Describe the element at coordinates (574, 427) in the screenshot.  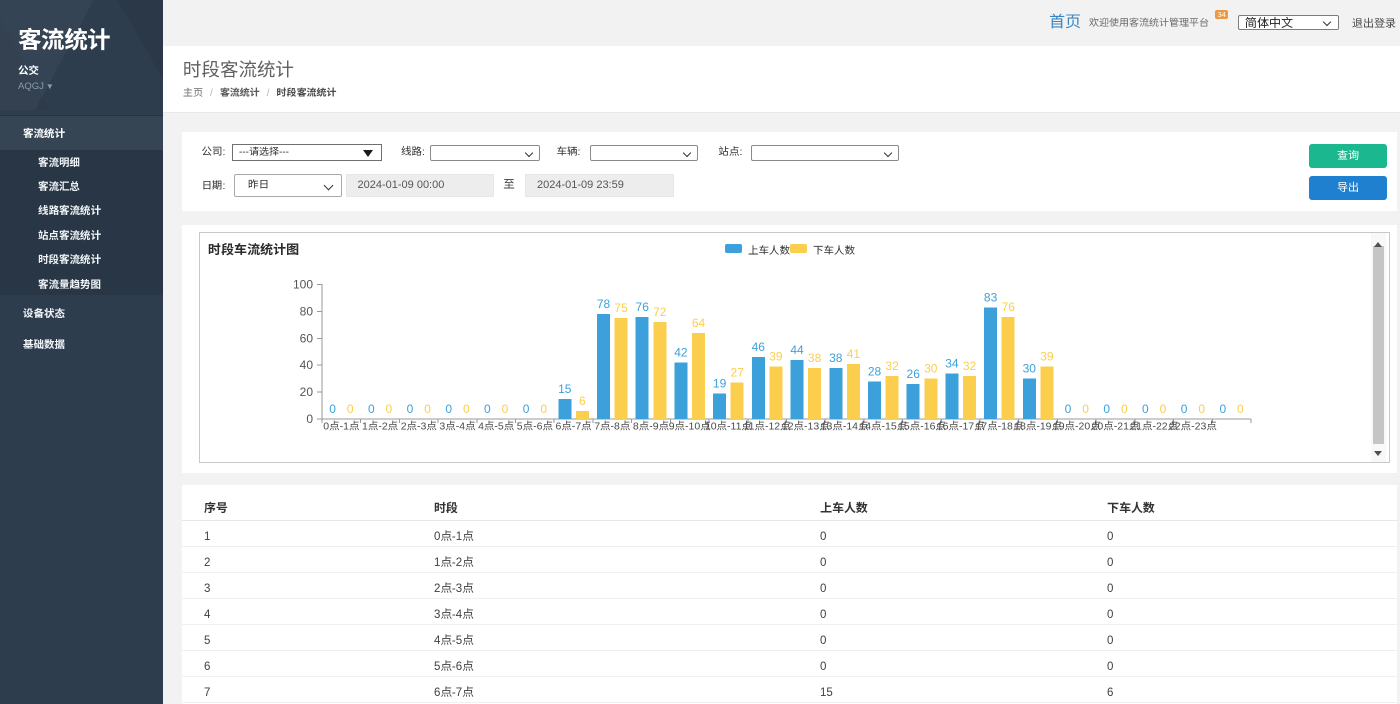
I see `svg-text: 6点-7点` at that location.